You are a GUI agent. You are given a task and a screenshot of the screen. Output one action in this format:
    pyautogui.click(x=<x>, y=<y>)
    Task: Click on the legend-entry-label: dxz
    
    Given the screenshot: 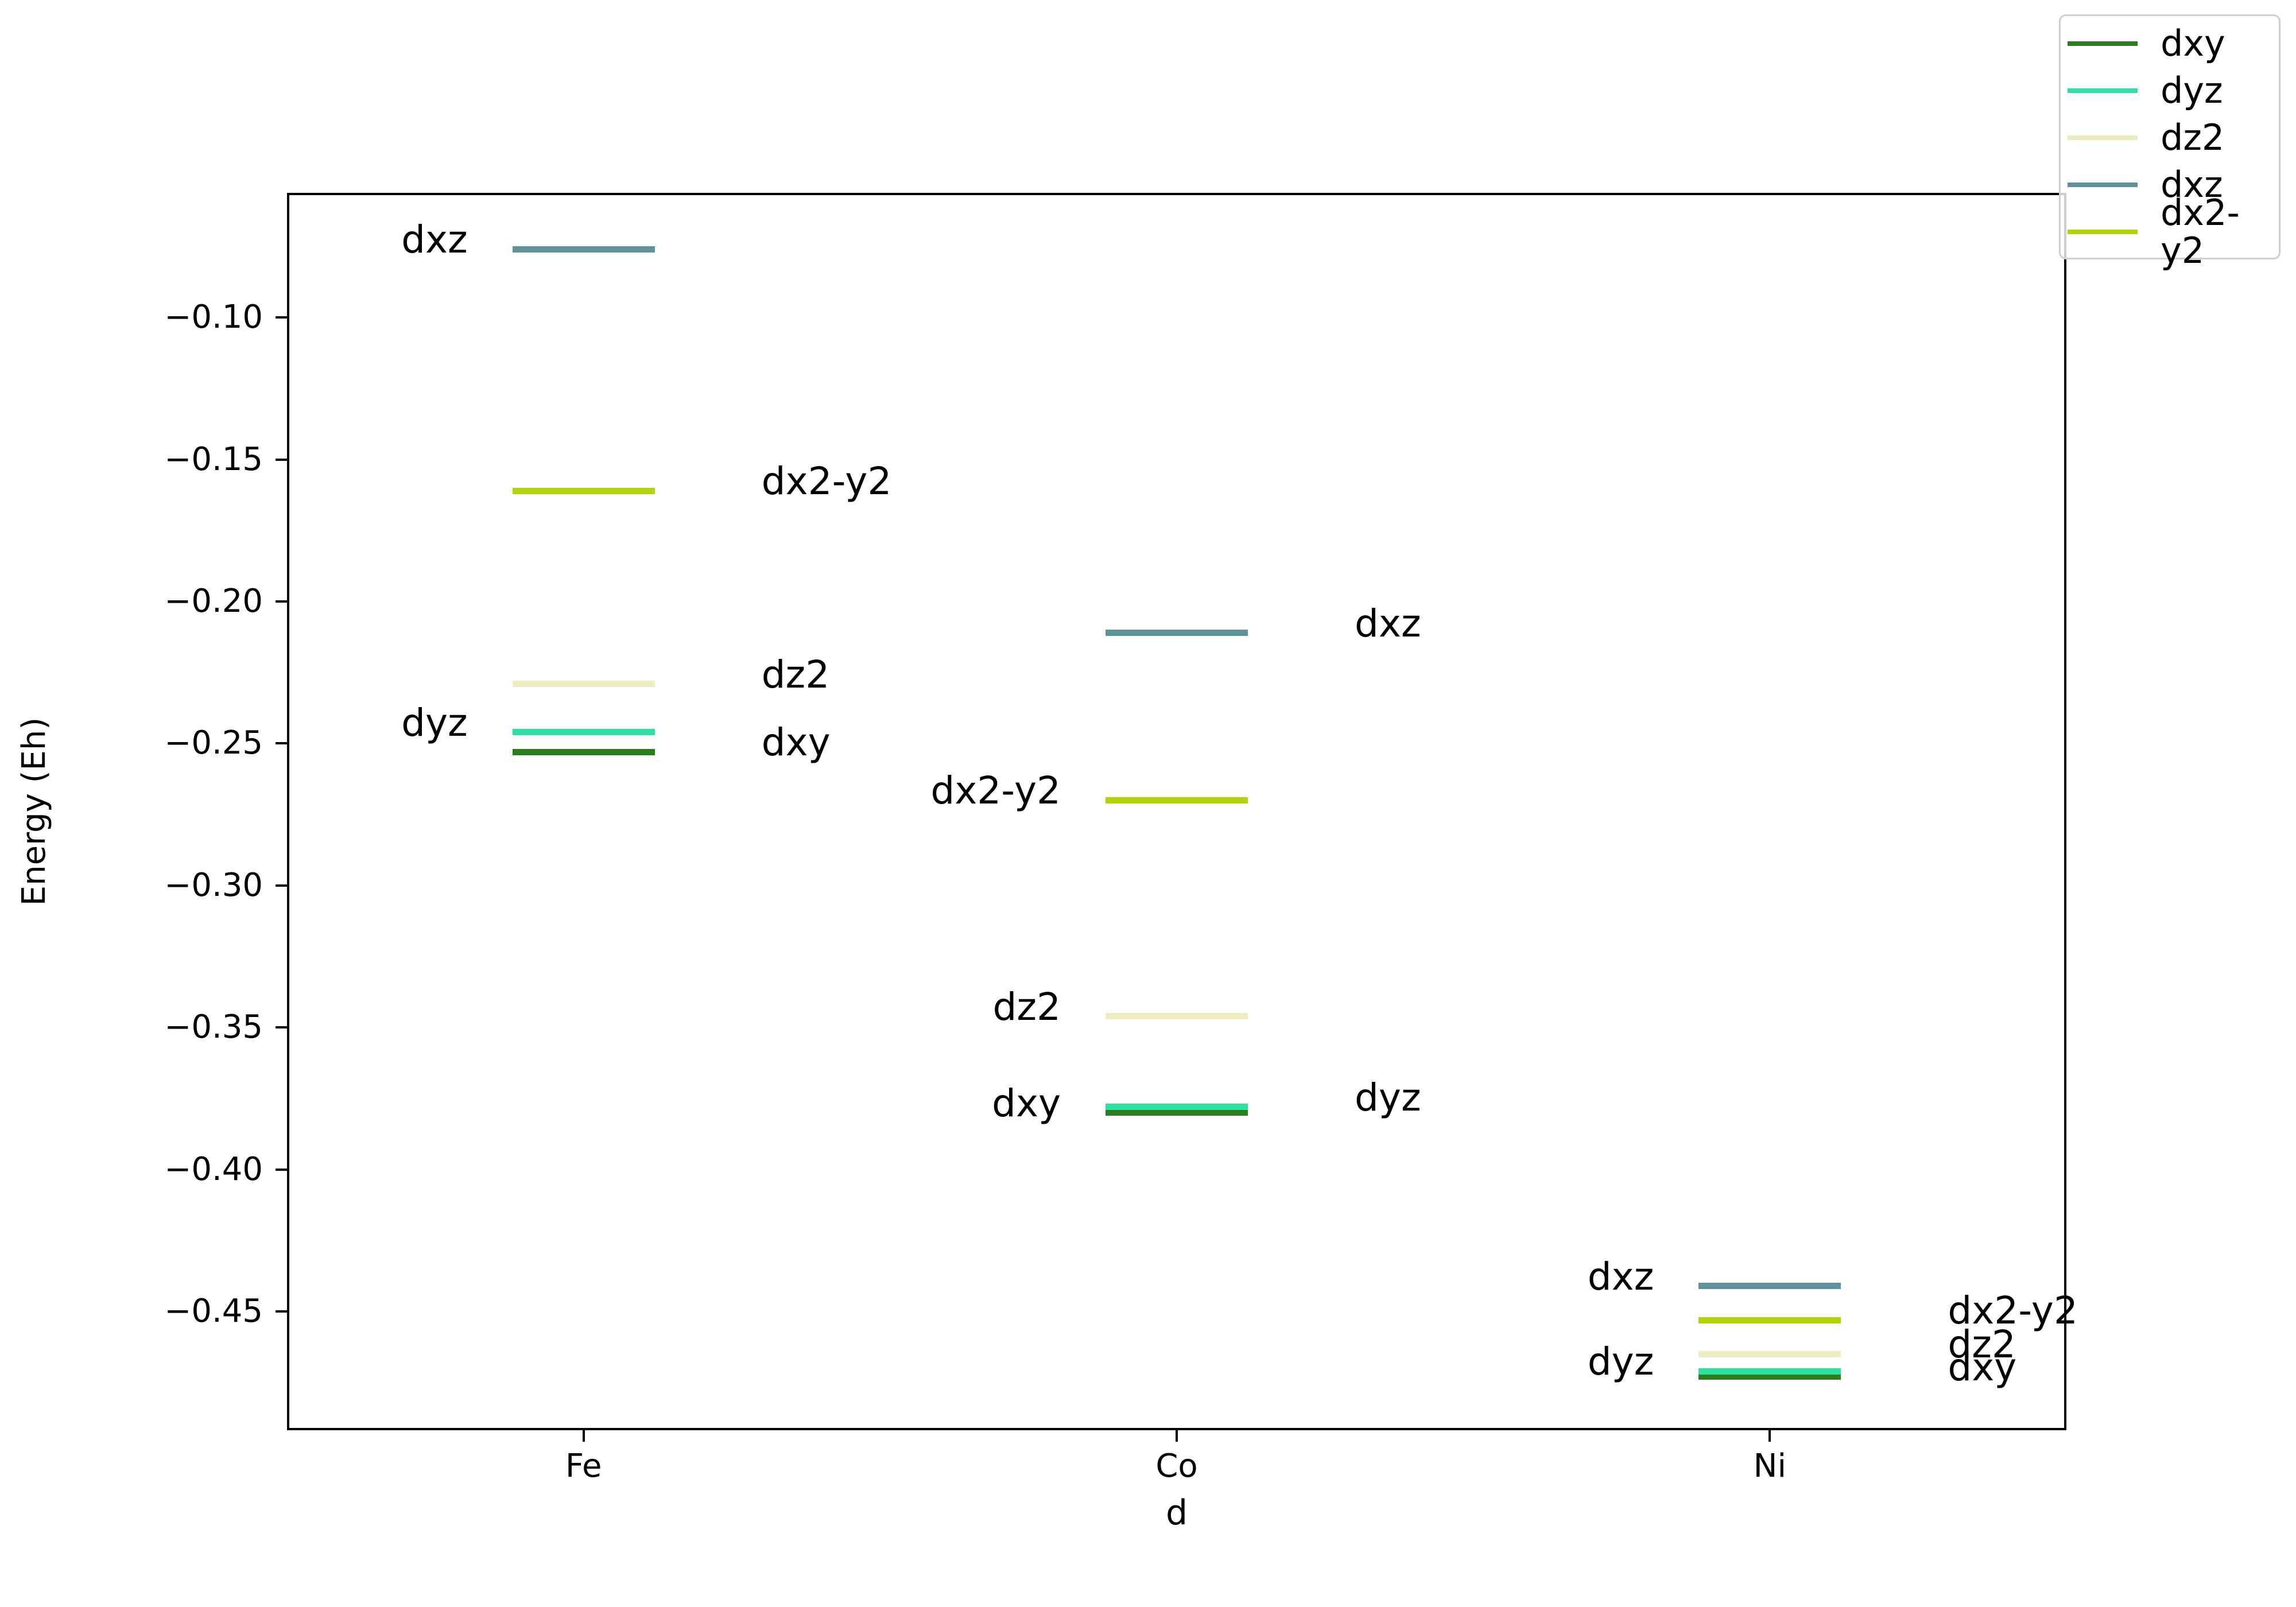 What is the action you would take?
    pyautogui.click(x=2192, y=185)
    